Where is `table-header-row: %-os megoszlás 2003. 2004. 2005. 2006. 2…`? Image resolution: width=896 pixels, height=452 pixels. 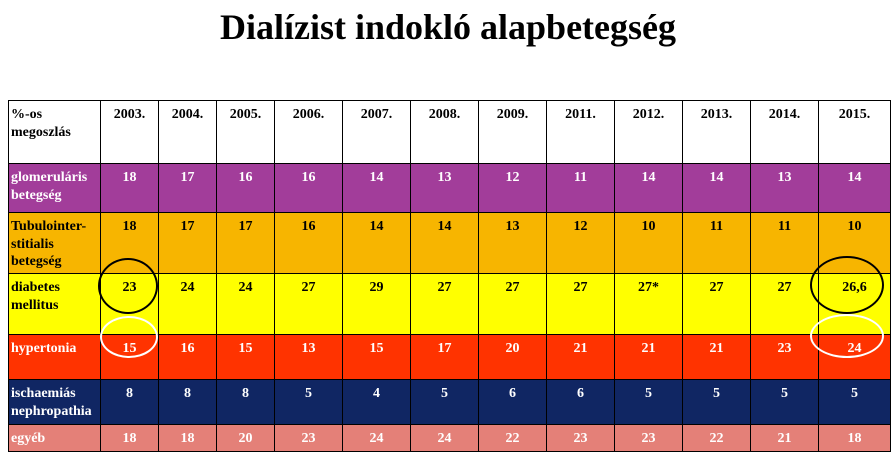 table-header-row: %-os megoszlás 2003. 2004. 2005. 2006. 2… is located at coordinates (449, 132).